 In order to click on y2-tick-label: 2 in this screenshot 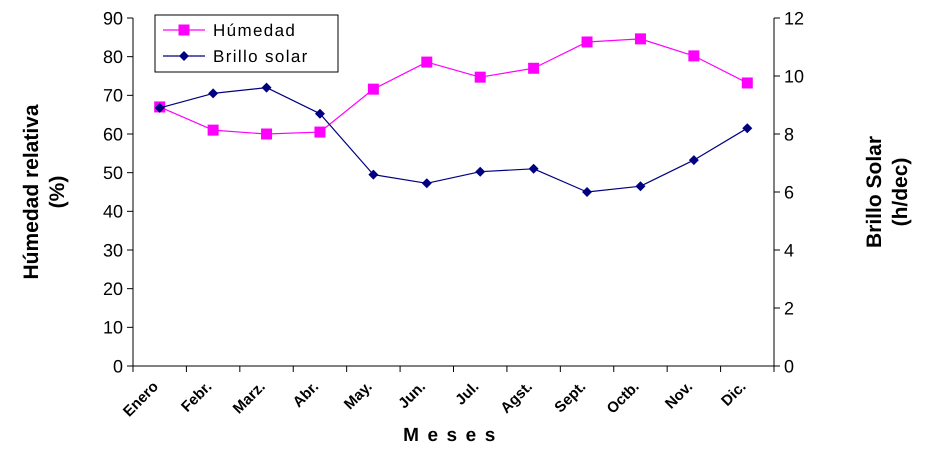, I will do `click(789, 308)`.